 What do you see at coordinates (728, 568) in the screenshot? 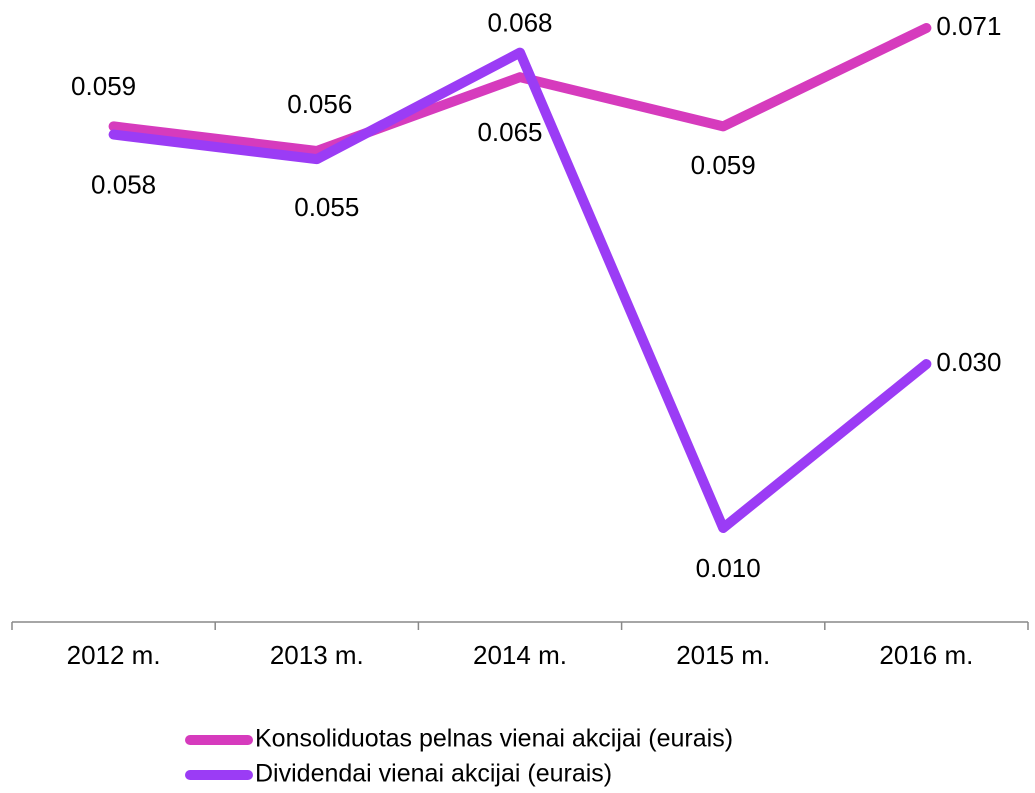
I see `data-label: 0.010` at bounding box center [728, 568].